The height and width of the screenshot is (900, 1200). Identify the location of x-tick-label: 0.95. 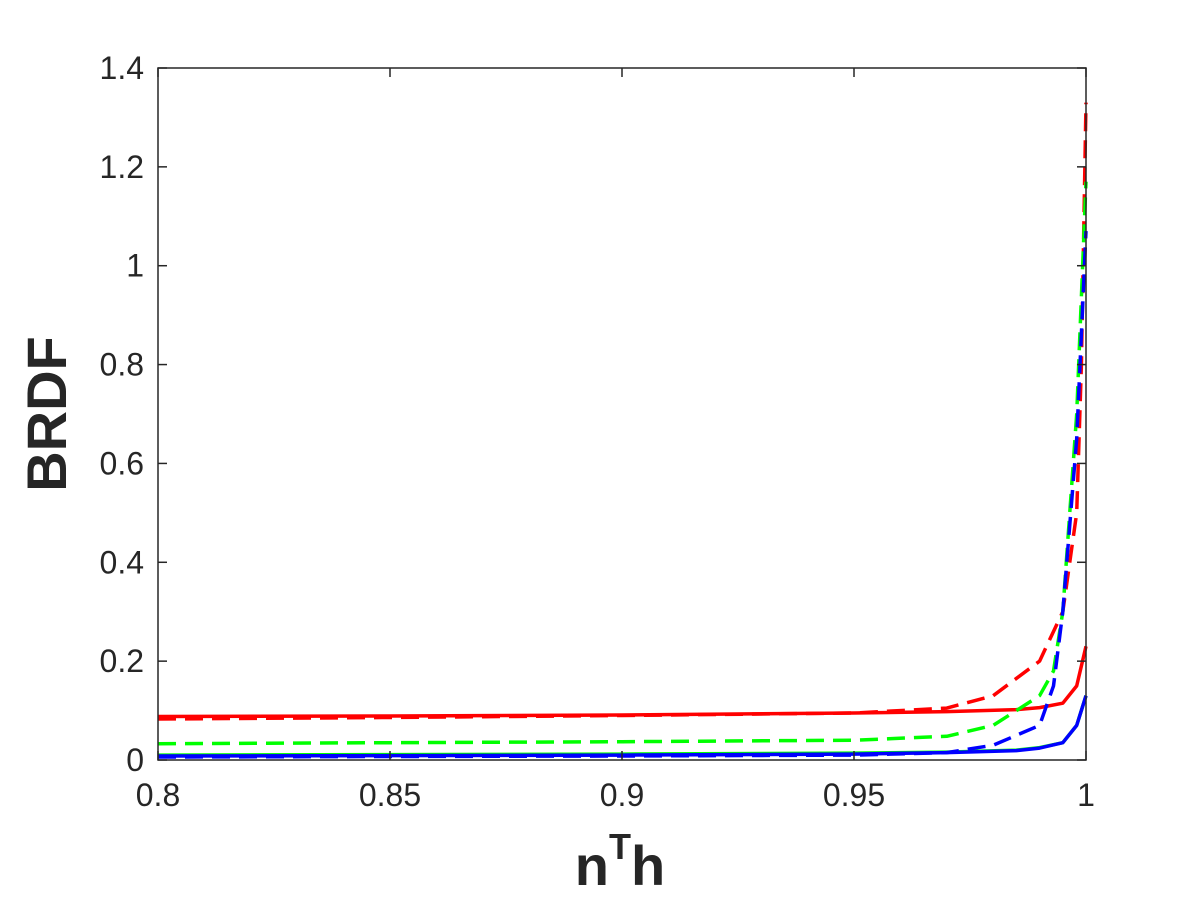
(854, 795).